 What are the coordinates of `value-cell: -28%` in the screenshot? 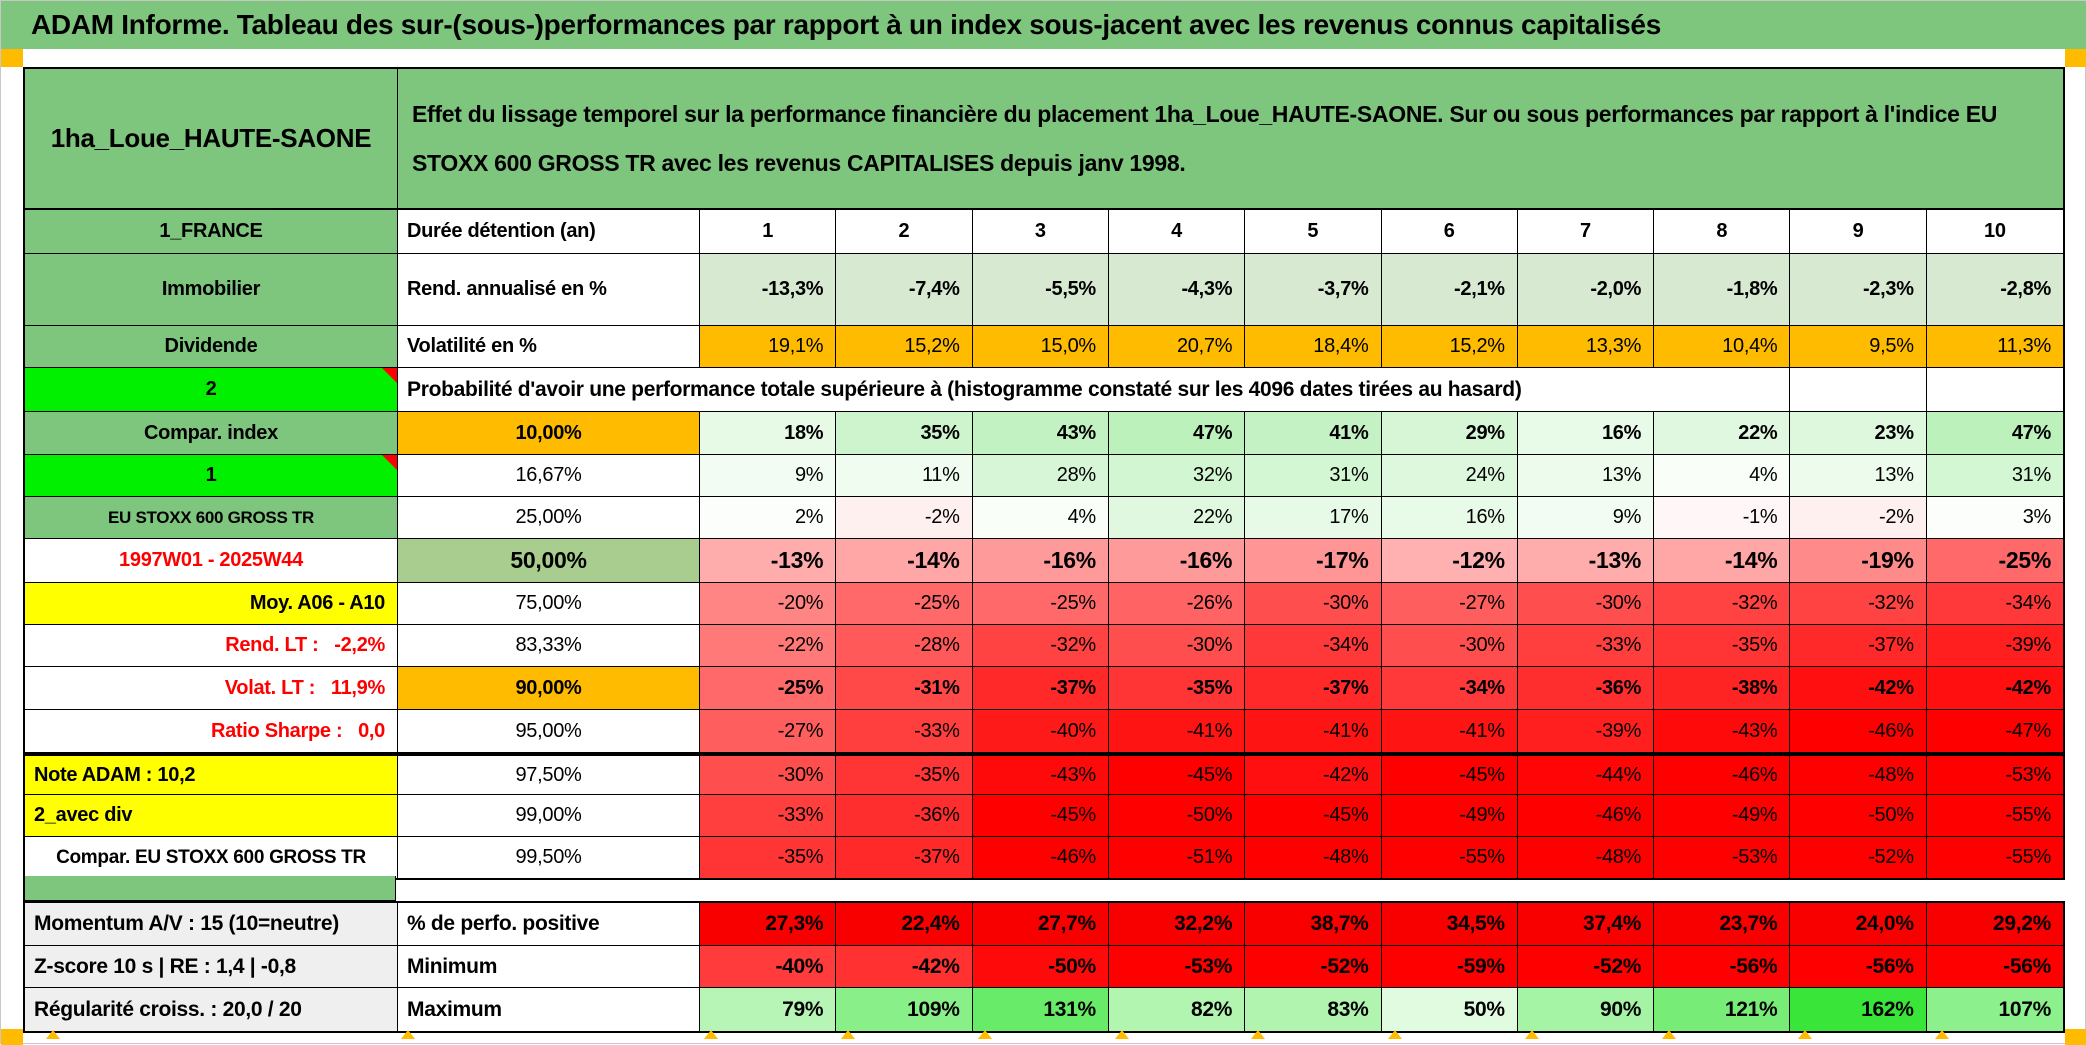 It's located at (904, 646).